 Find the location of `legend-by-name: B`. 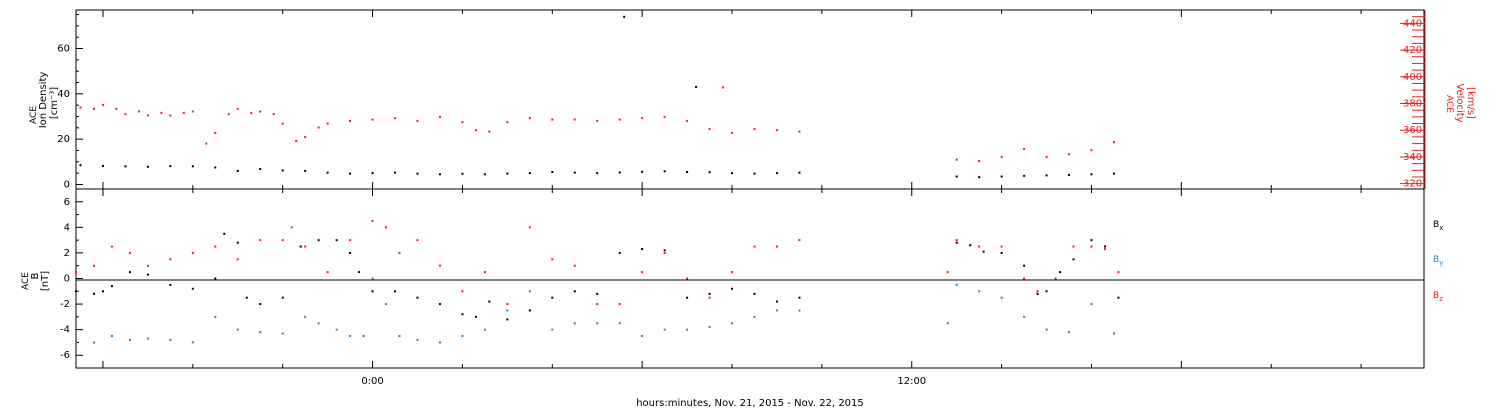

legend-by-name: B is located at coordinates (1436, 260).